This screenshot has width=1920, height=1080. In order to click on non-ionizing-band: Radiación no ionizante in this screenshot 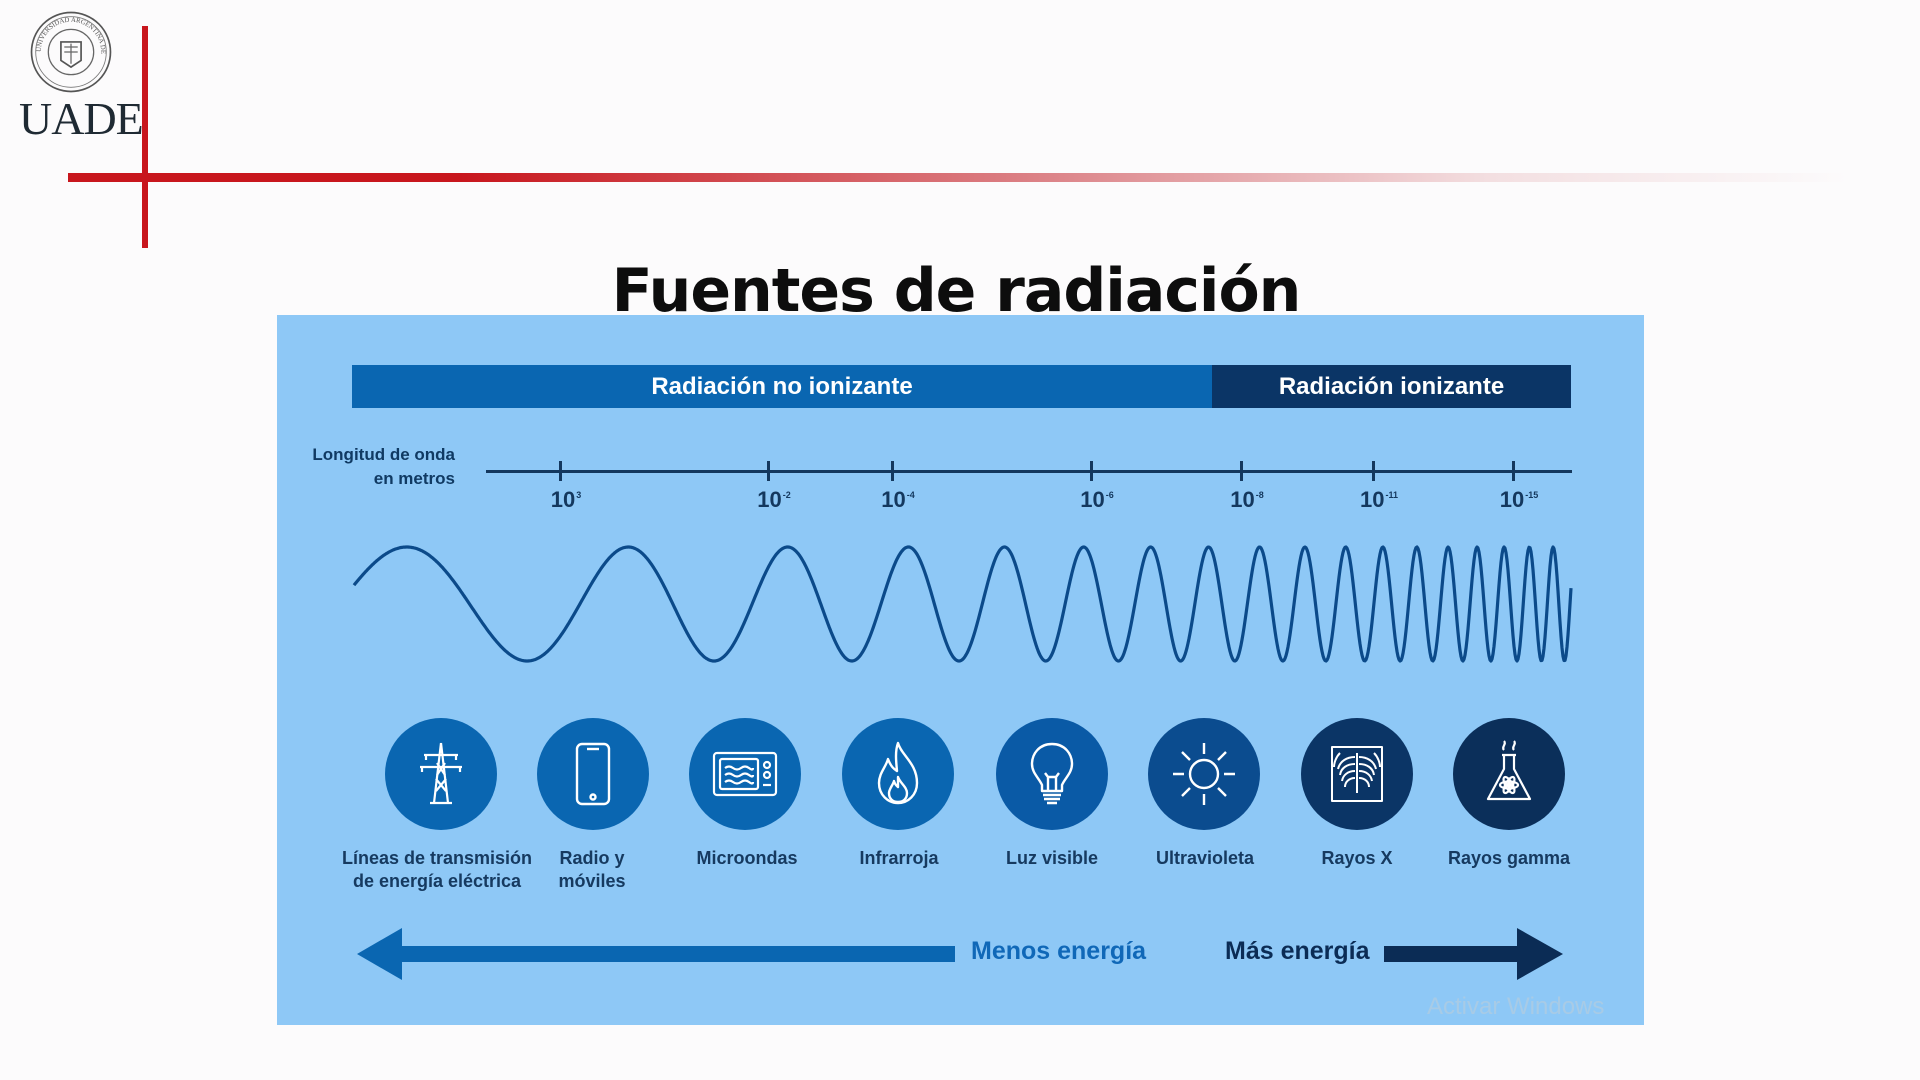, I will do `click(782, 386)`.